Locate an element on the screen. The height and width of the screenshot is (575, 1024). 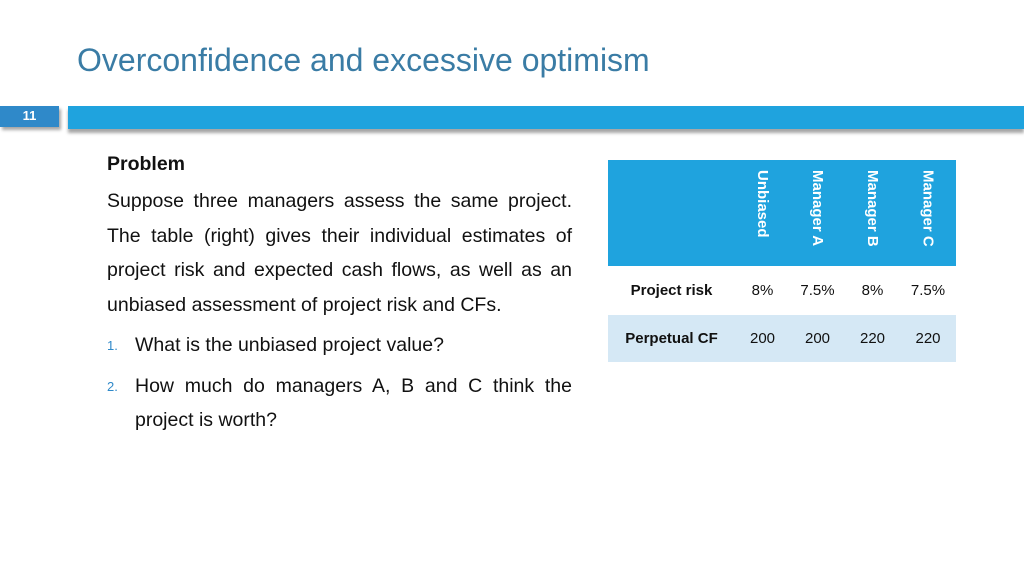
question-item: 1. What is the unbiased project value? is located at coordinates (339, 346).